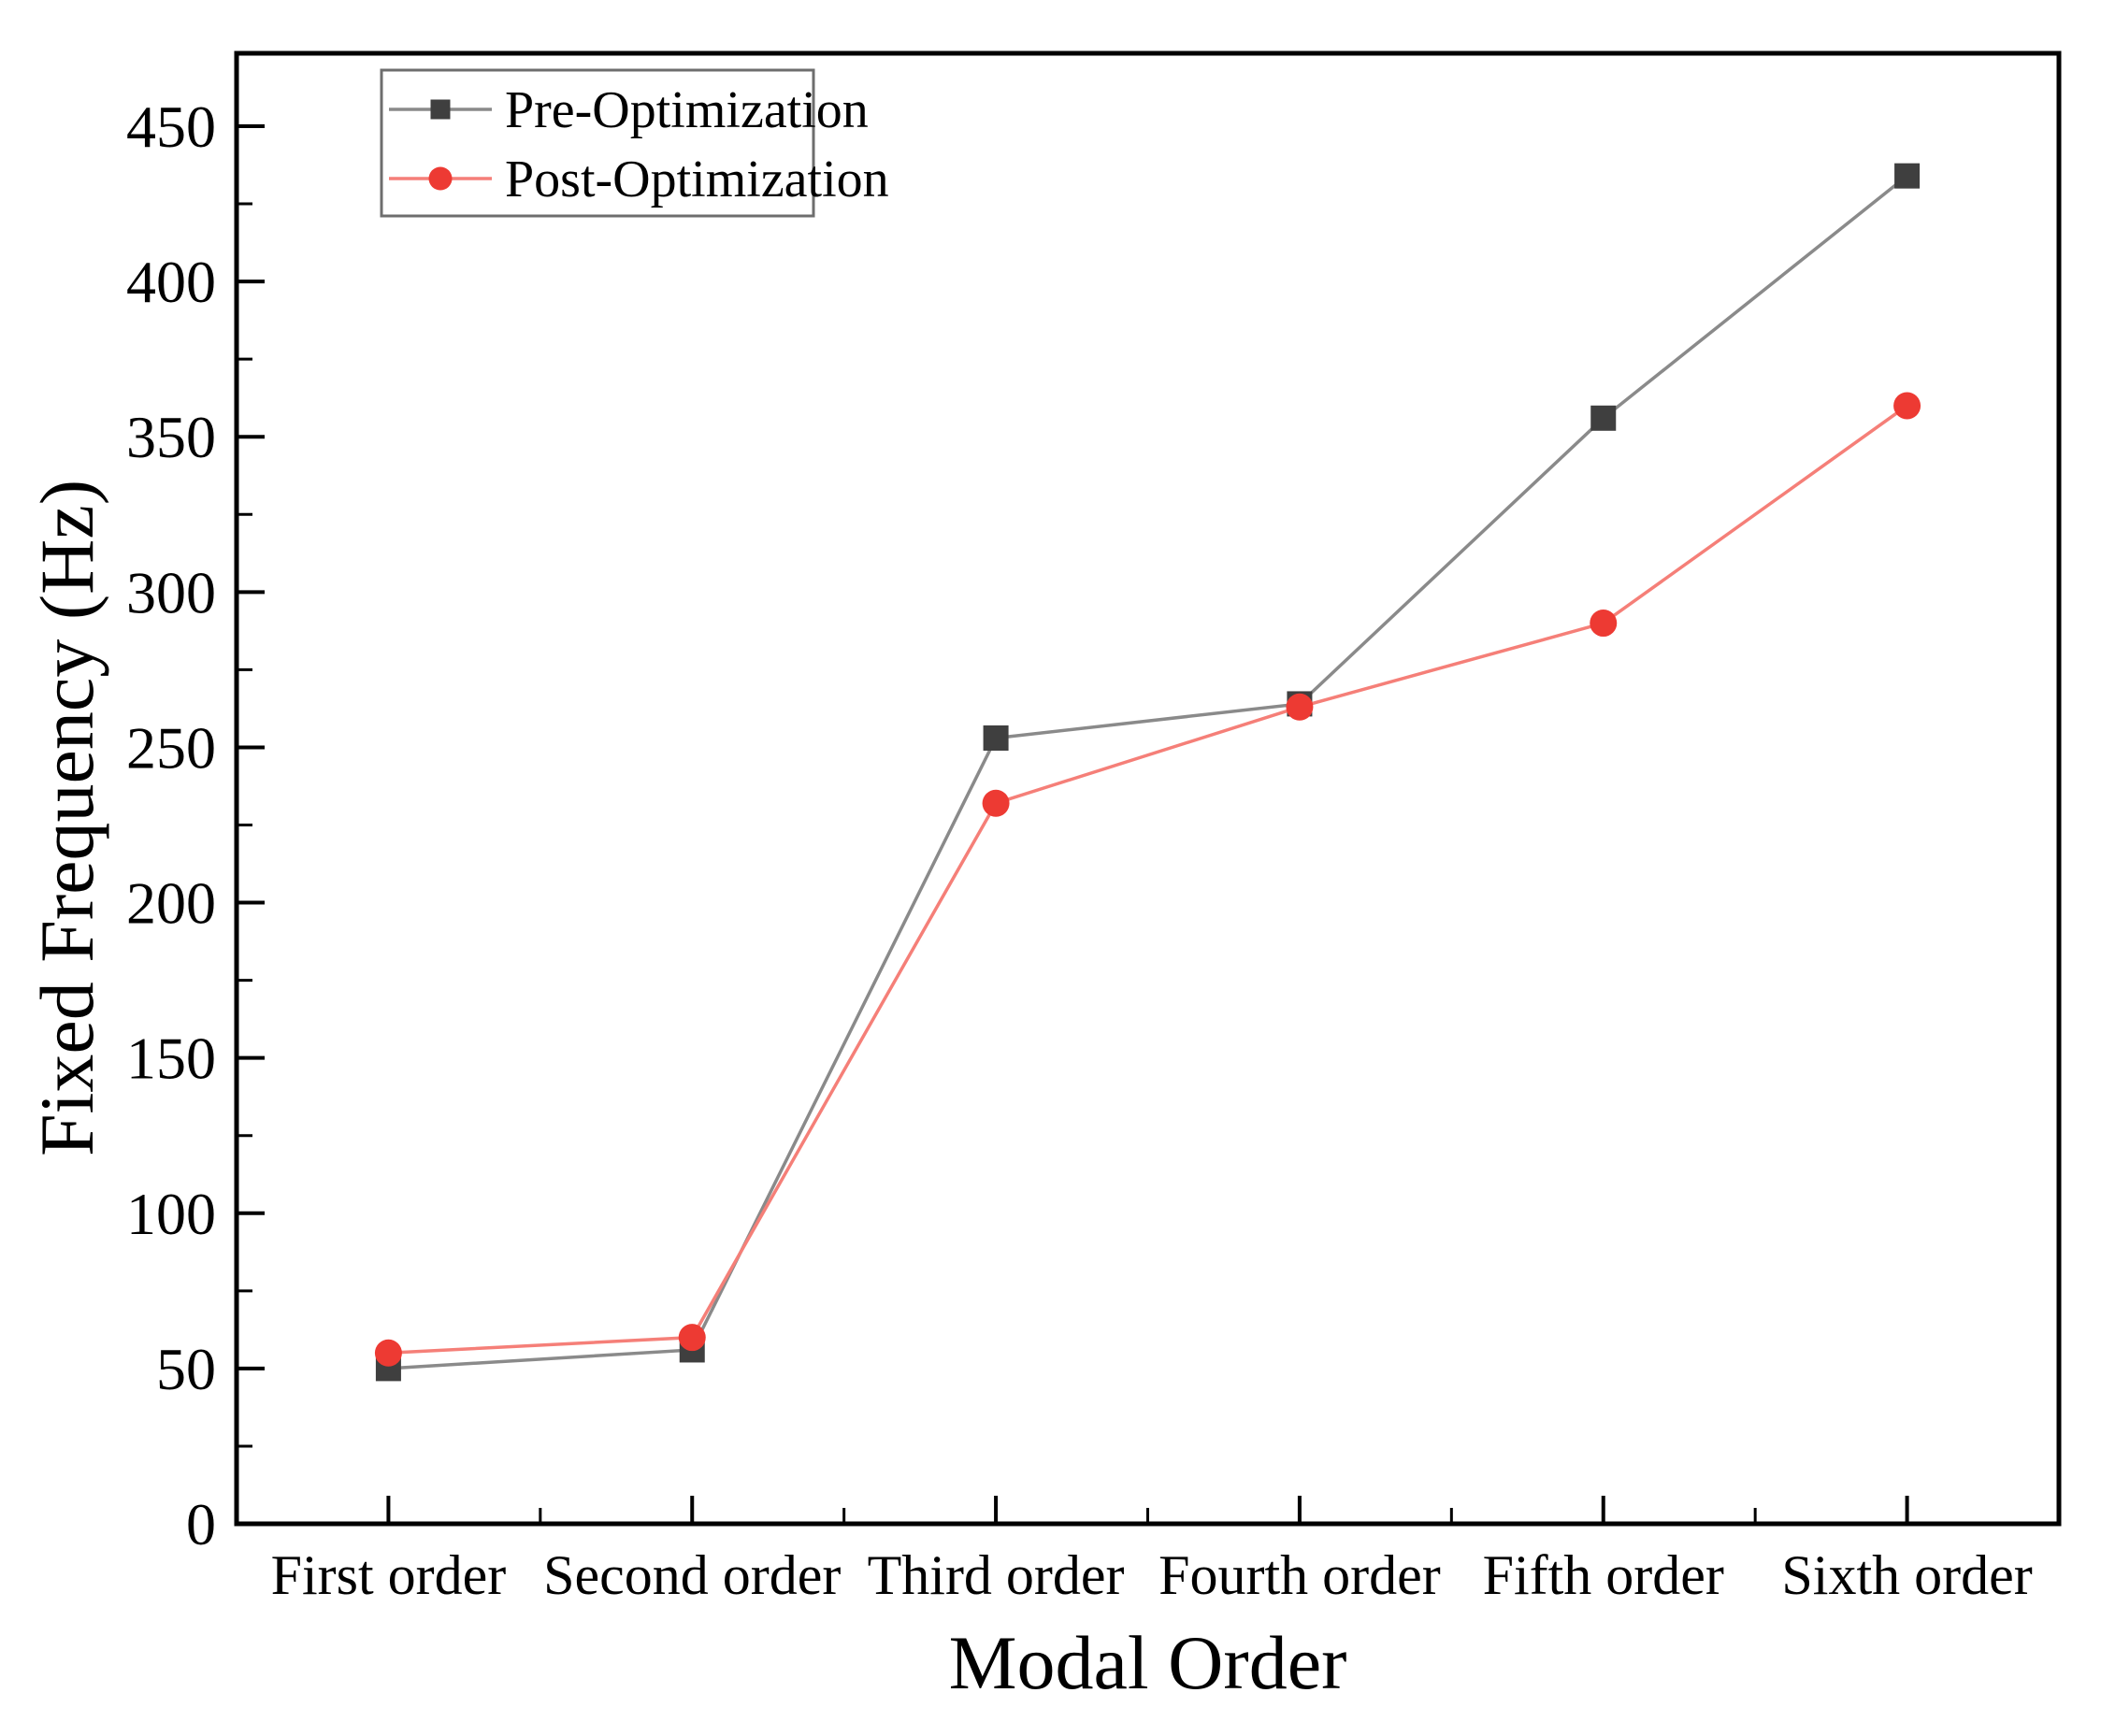 This screenshot has width=2101, height=1736. I want to click on legend-label-post-optimization: Post-Optimization, so click(697, 179).